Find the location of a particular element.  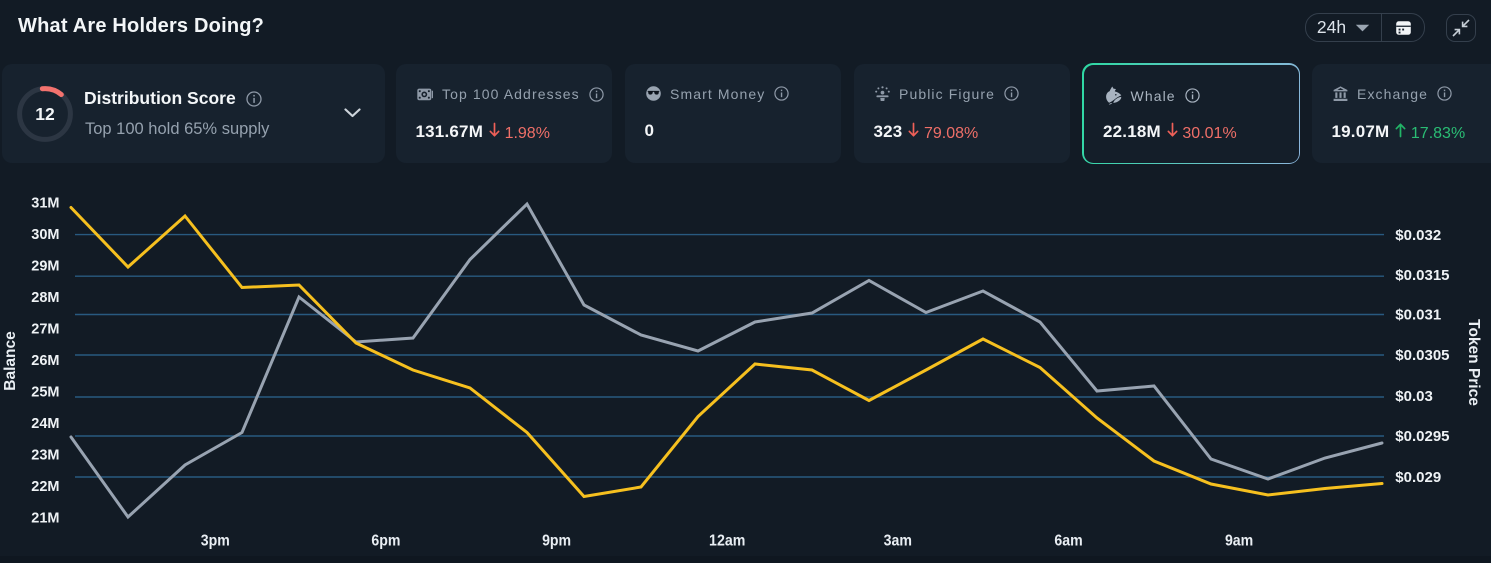

svg-text: 29M is located at coordinates (45, 267).